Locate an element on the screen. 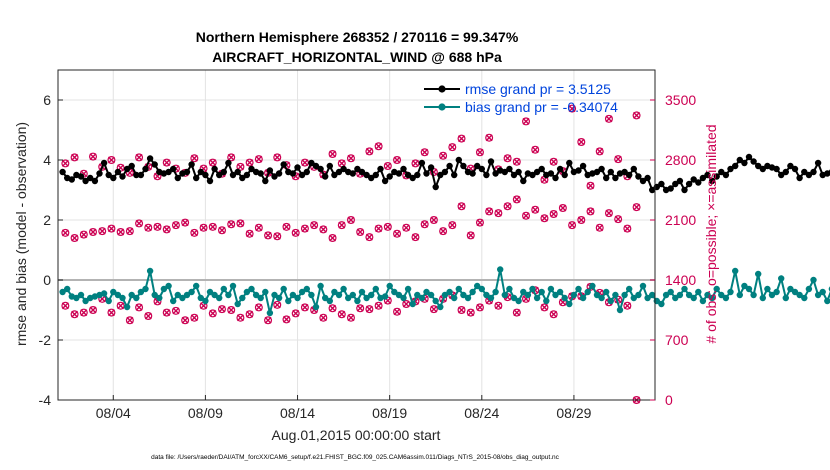 This screenshot has height=470, width=830. right-y-axis-ticks: 0 700 1400 2100 2800 3500 is located at coordinates (673, 250).